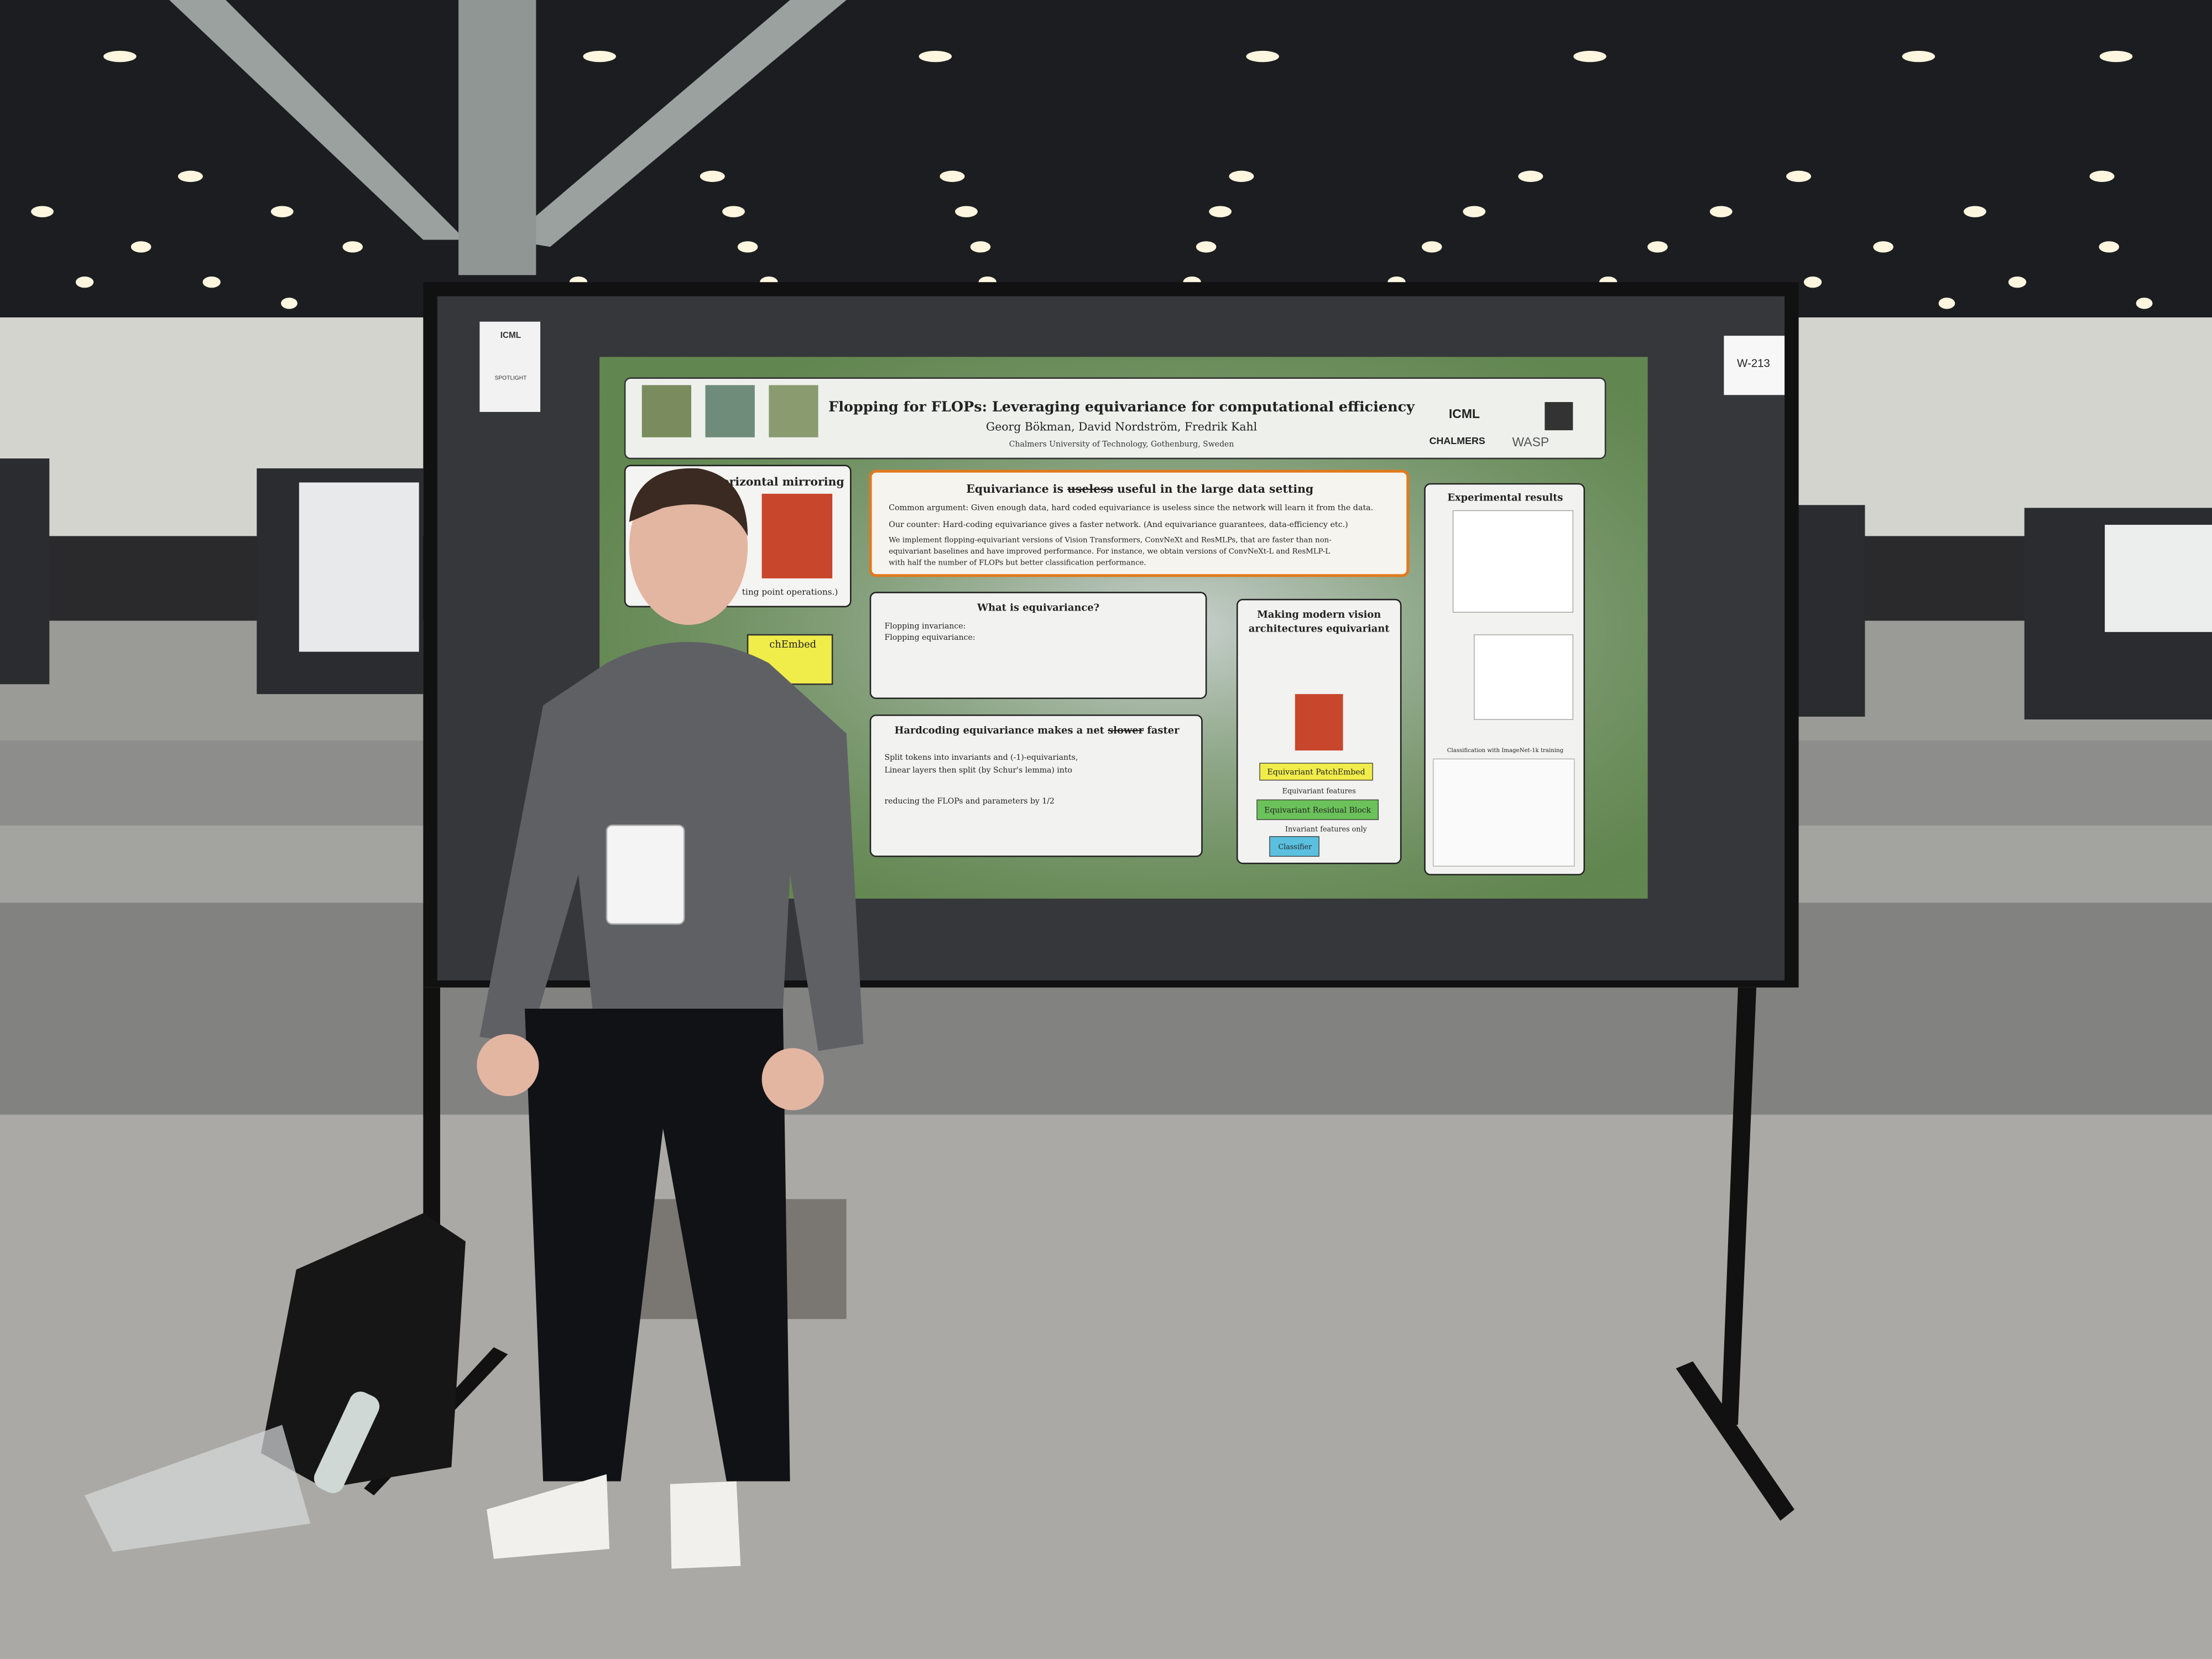 The height and width of the screenshot is (1659, 2212). What do you see at coordinates (1559, 417) in the screenshot?
I see `qr-code` at bounding box center [1559, 417].